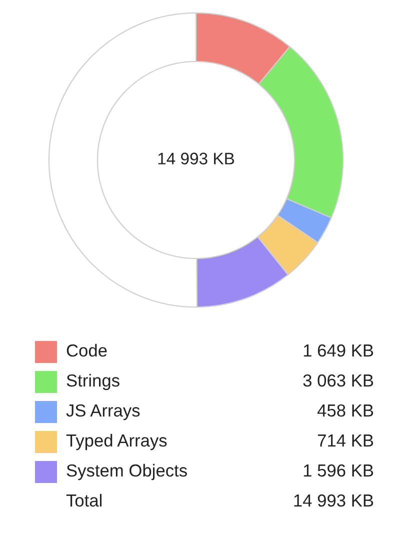 This screenshot has width=410, height=550. Describe the element at coordinates (84, 500) in the screenshot. I see `text: Total` at that location.